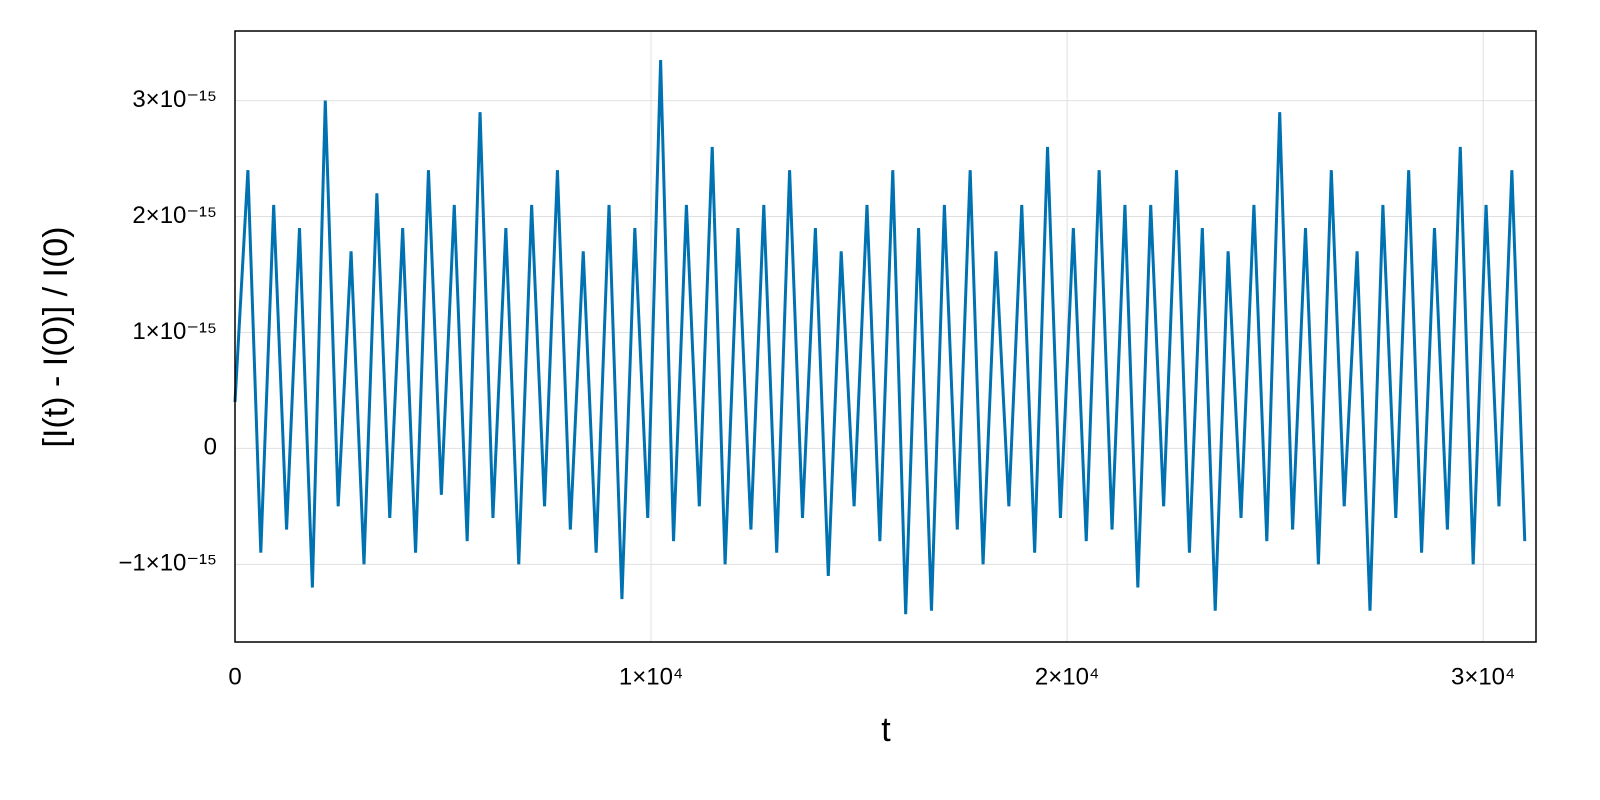 This screenshot has height=800, width=1600. Describe the element at coordinates (1067, 676) in the screenshot. I see `x-tick-label: 2×10⁴` at that location.